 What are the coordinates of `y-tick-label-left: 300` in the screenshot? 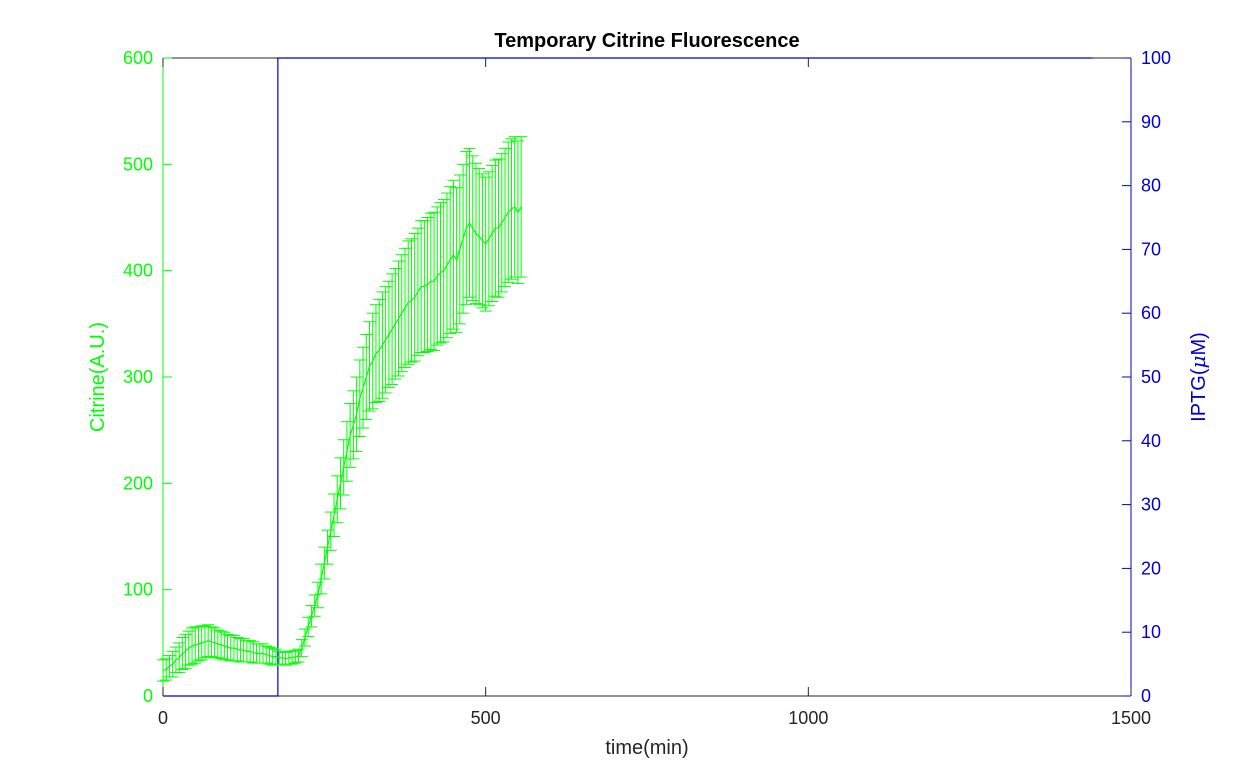 It's located at (138, 377).